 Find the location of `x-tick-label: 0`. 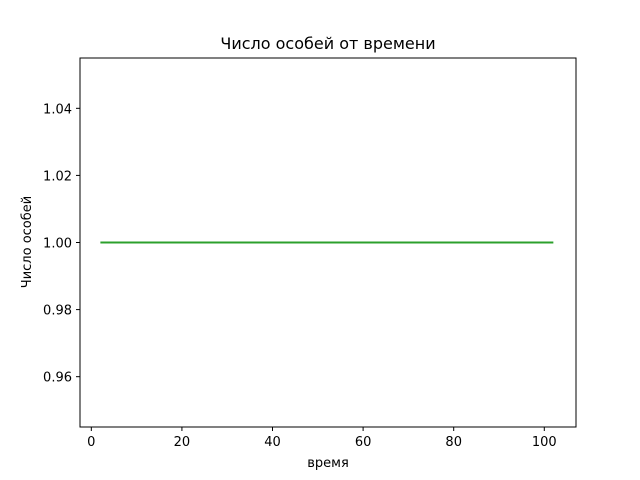

x-tick-label: 0 is located at coordinates (91, 442).